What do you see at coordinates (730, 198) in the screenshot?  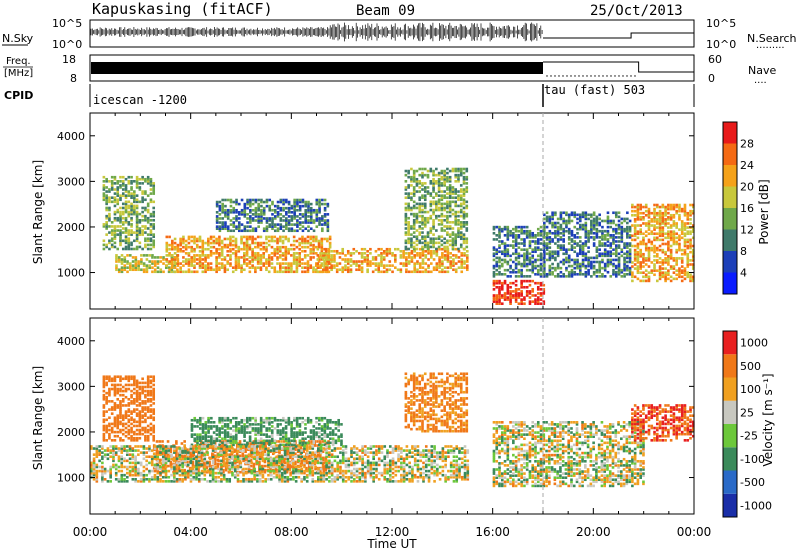 I see `colorbar-segment` at bounding box center [730, 198].